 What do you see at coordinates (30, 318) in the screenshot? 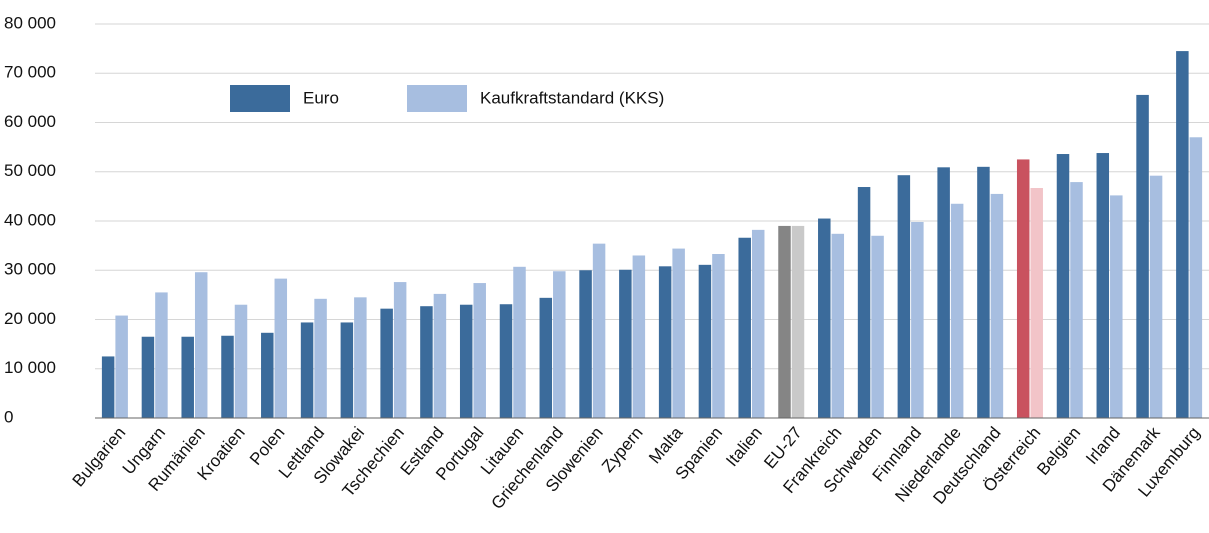
I see `y-tick-label: 20 000` at bounding box center [30, 318].